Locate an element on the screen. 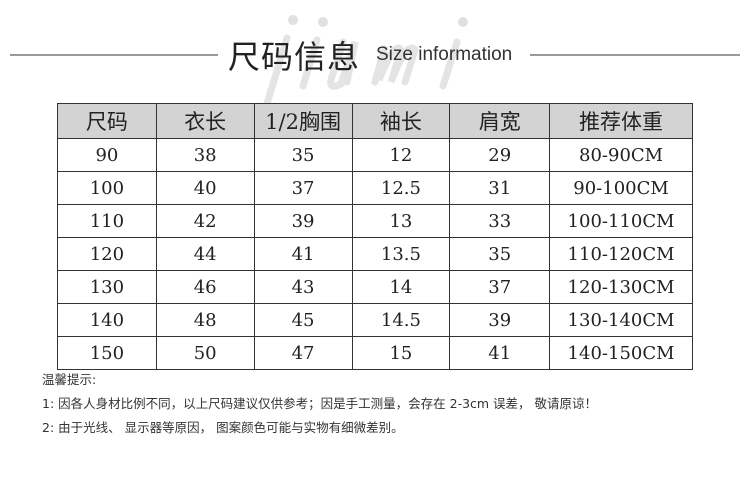  table-cell: 150 is located at coordinates (107, 353).